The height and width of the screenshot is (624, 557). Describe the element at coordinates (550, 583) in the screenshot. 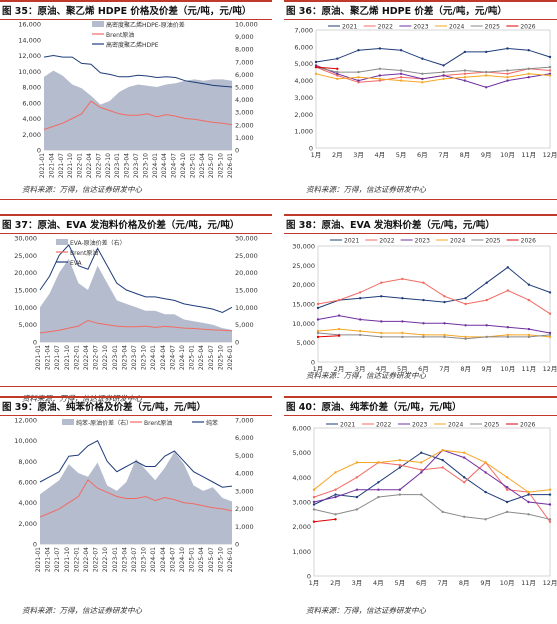

I see `x-tick-label: 12月` at that location.